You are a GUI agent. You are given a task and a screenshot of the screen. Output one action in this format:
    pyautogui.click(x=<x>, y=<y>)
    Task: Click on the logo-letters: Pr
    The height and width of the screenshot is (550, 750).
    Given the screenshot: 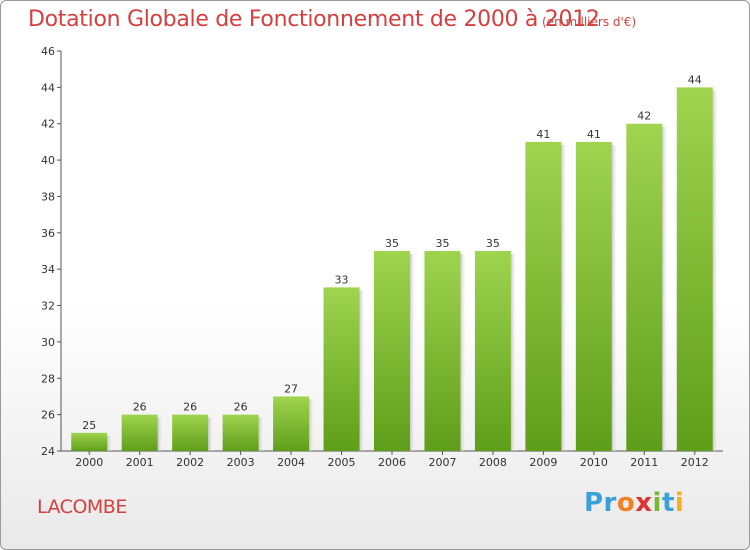 What is the action you would take?
    pyautogui.click(x=600, y=503)
    